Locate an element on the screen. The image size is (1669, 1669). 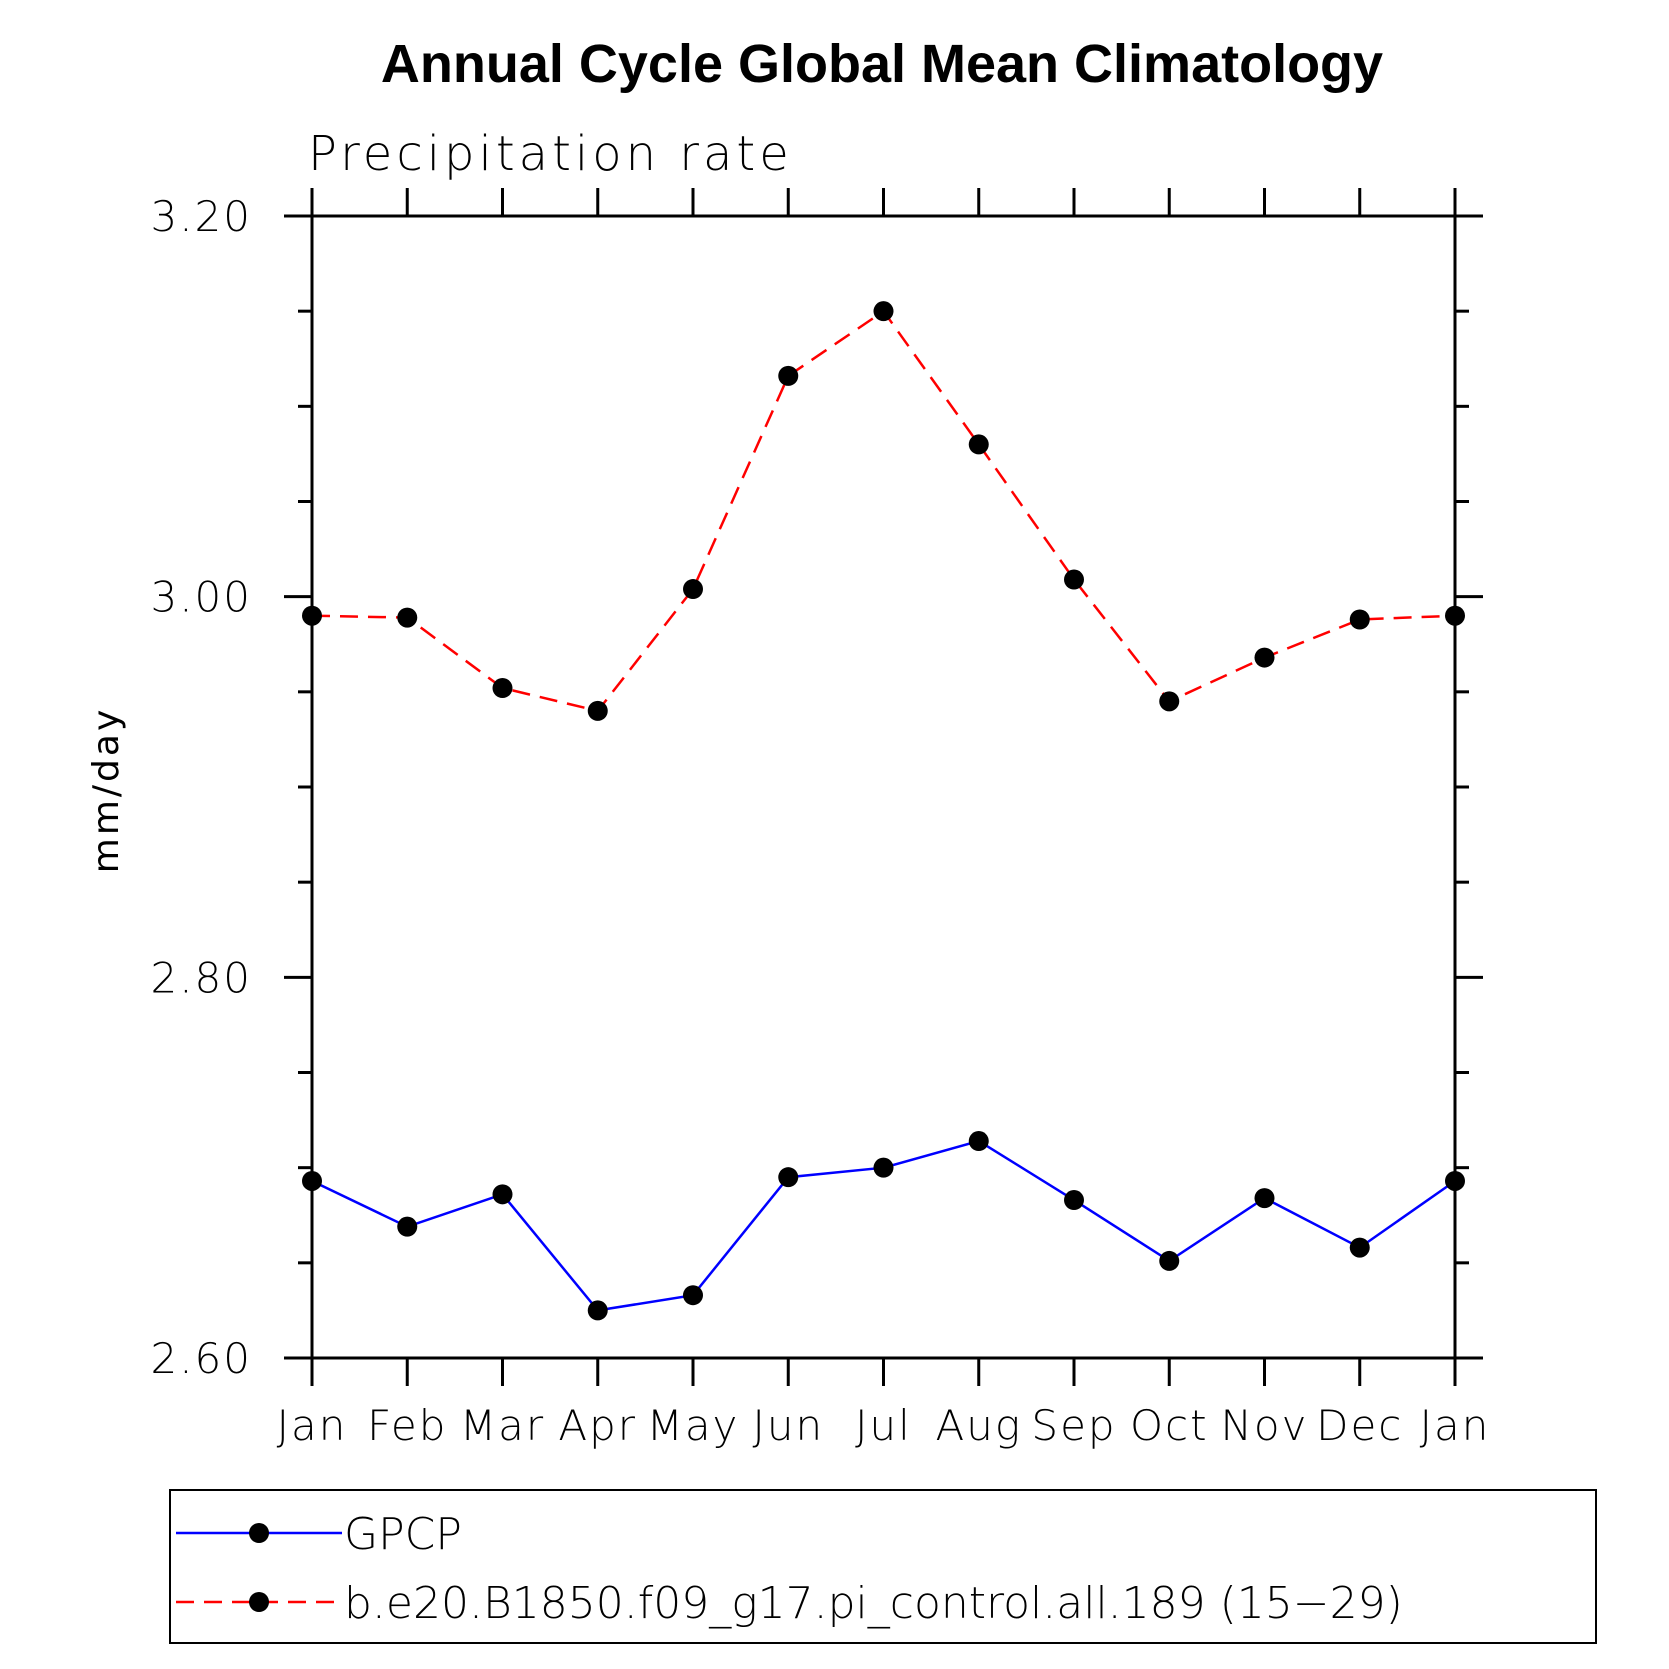
y-tick-label: 2.60 is located at coordinates (201, 1358).